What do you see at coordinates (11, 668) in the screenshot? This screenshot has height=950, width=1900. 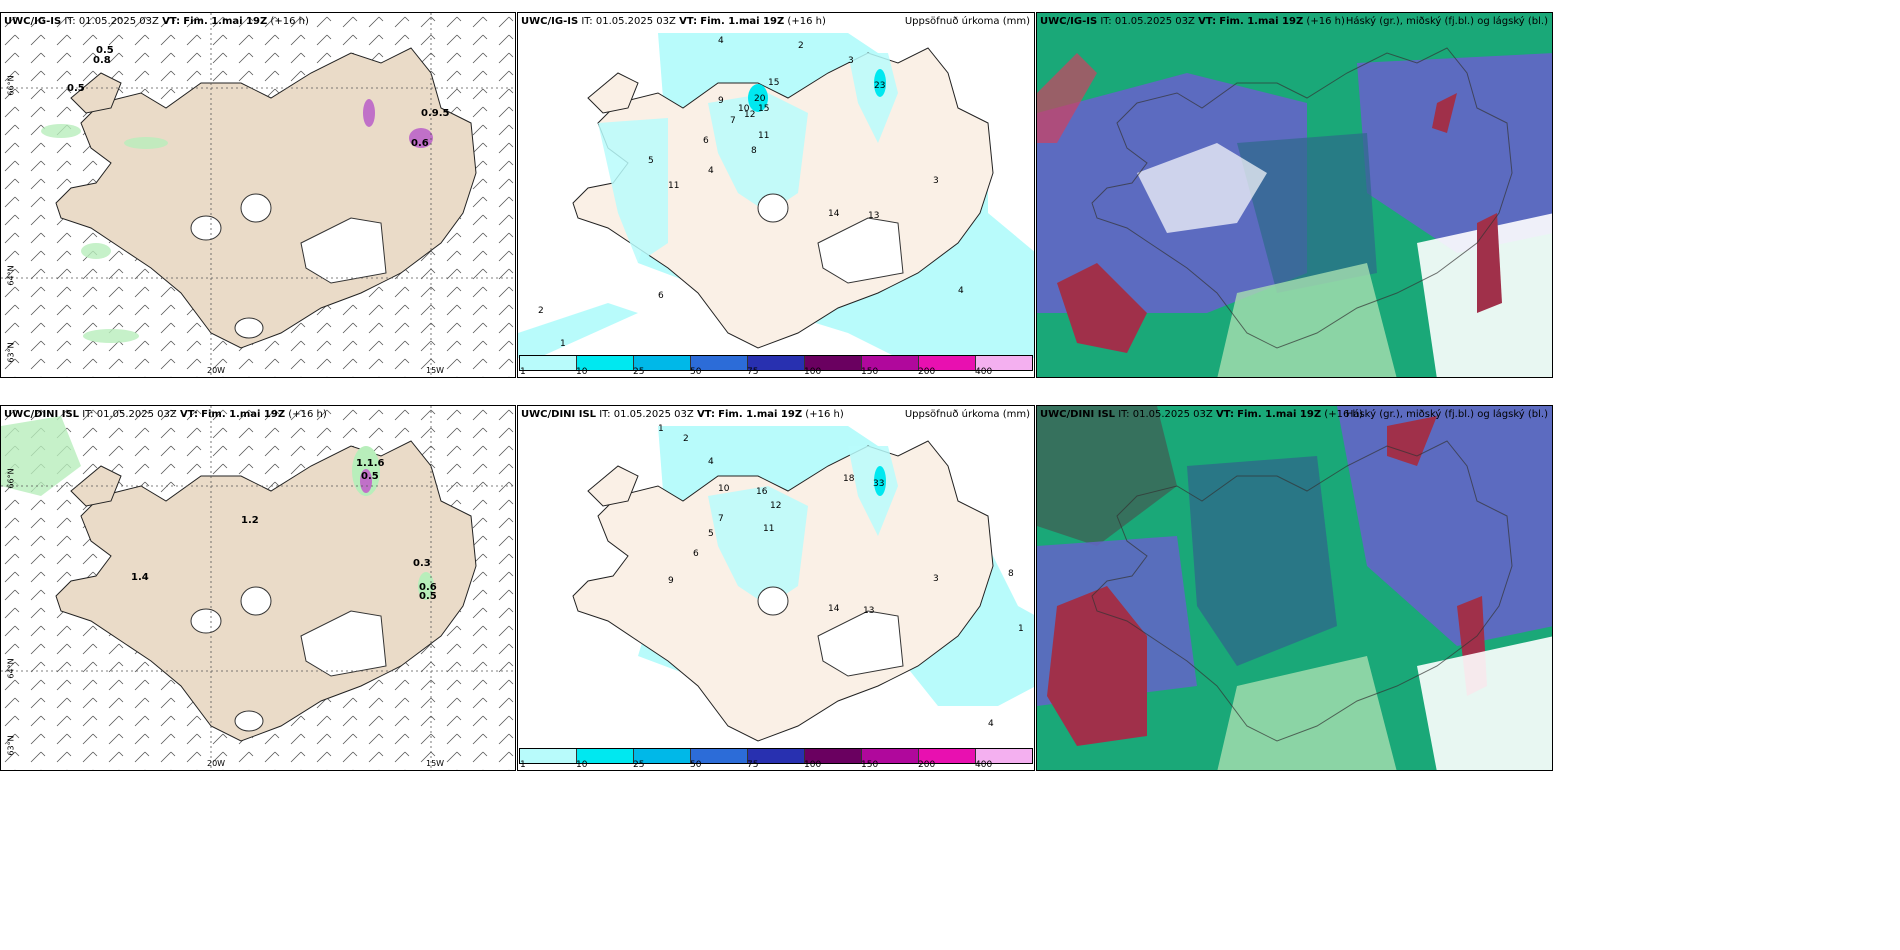 I see `lat-label-mid: 64°N` at bounding box center [11, 668].